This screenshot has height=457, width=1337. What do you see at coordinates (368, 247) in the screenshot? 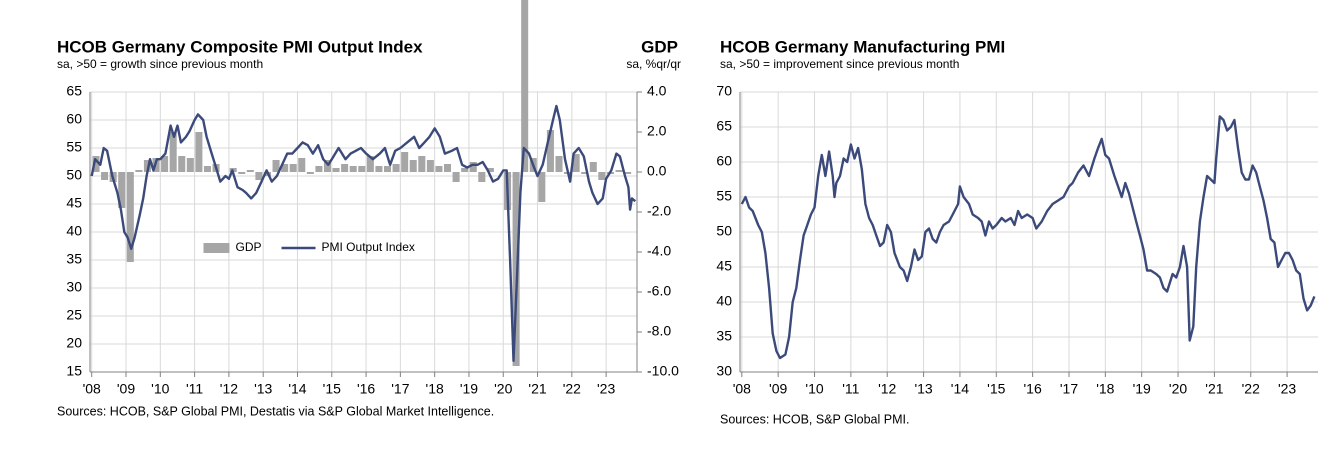
I see `legend-label: PMI Output Index` at bounding box center [368, 247].